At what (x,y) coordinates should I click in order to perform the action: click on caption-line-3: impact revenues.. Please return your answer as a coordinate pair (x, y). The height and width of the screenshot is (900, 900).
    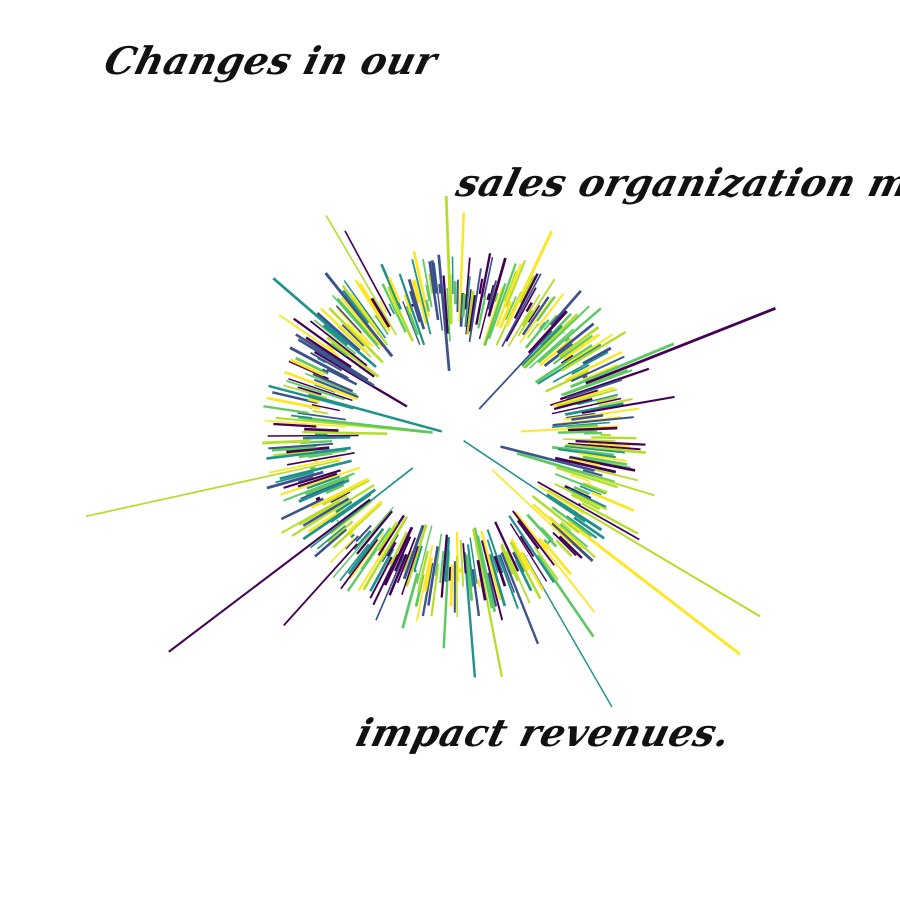
    Looking at the image, I should click on (544, 732).